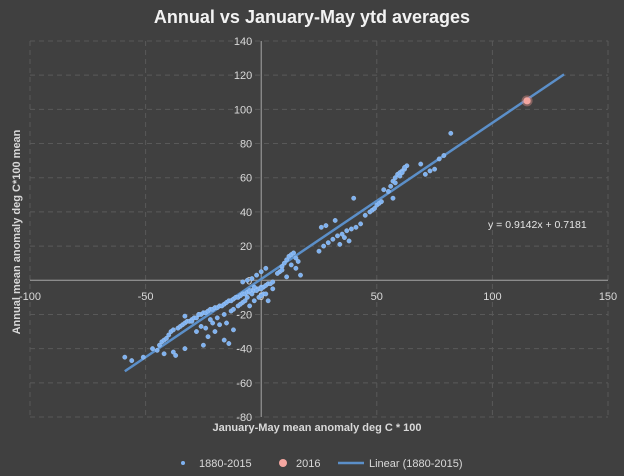 The height and width of the screenshot is (476, 624). Describe the element at coordinates (322, 464) in the screenshot. I see `legend: 1880-2015 2016 Linear (1880-2015)` at that location.